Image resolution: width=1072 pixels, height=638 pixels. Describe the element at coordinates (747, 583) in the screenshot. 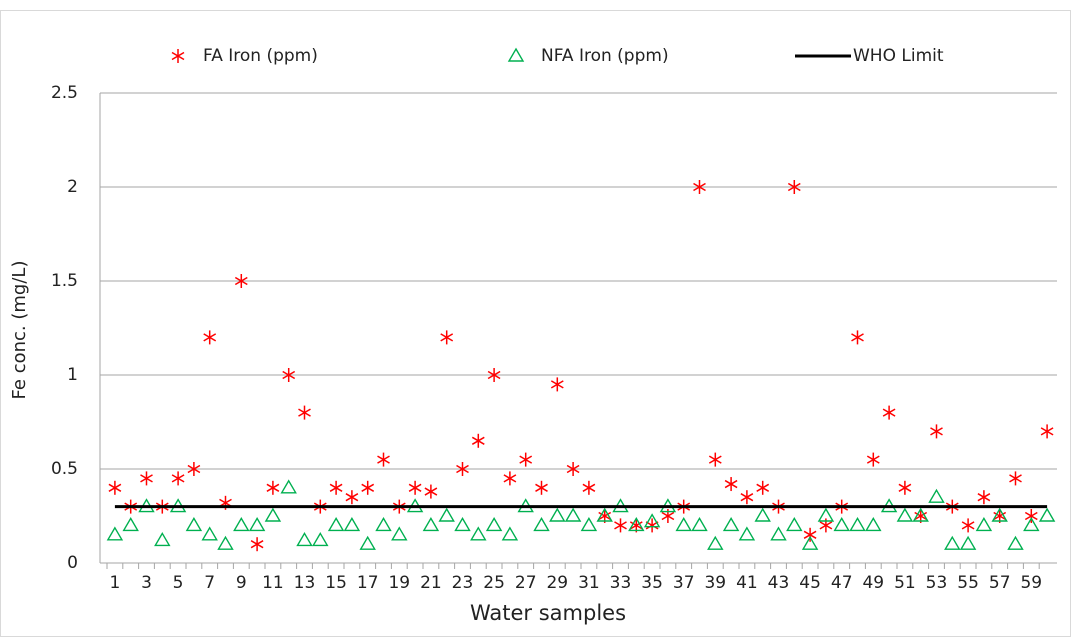

I see `x-tick-label: 41` at that location.